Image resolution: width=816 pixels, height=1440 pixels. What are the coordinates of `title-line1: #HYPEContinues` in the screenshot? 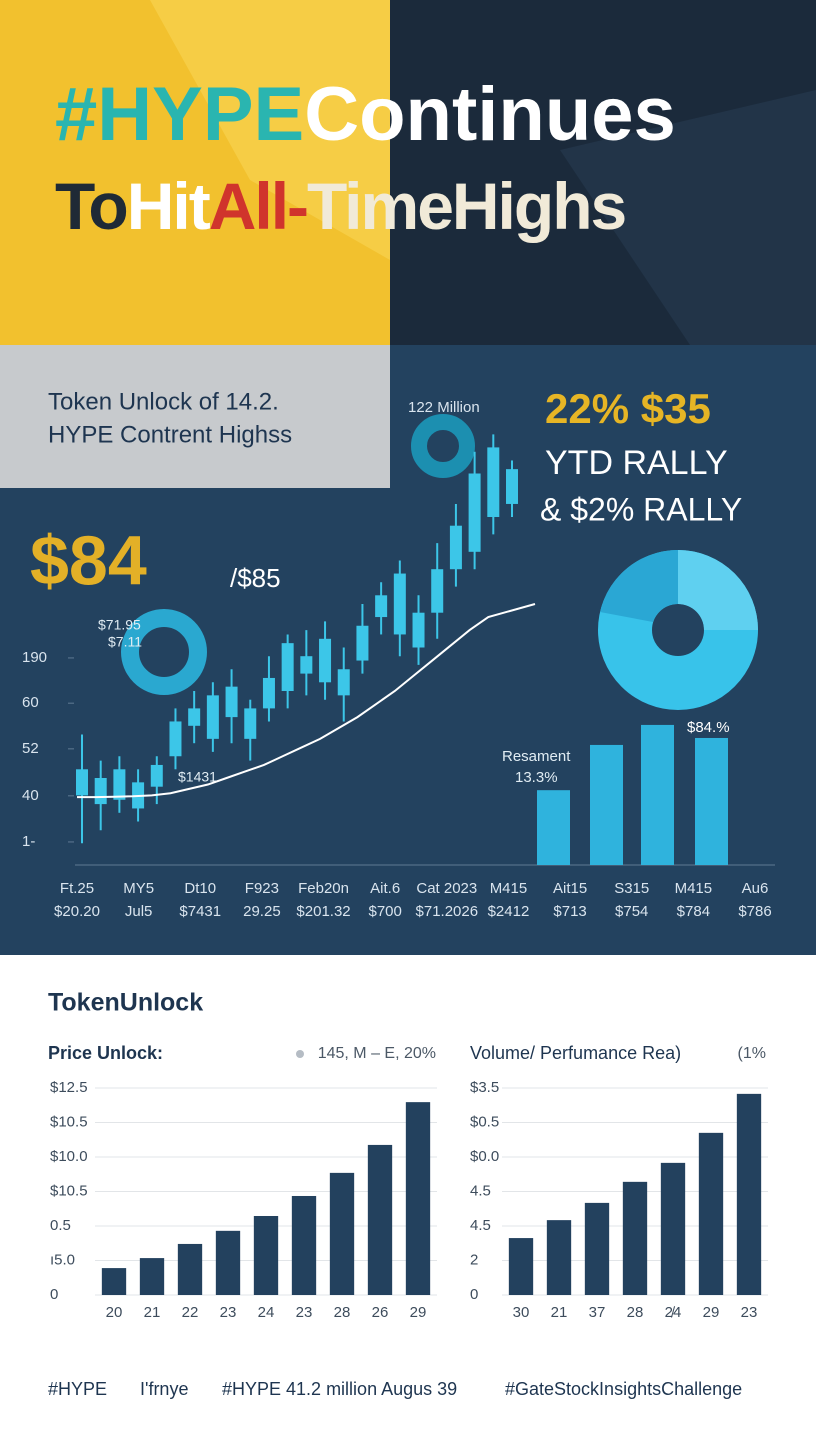 It's located at (365, 114).